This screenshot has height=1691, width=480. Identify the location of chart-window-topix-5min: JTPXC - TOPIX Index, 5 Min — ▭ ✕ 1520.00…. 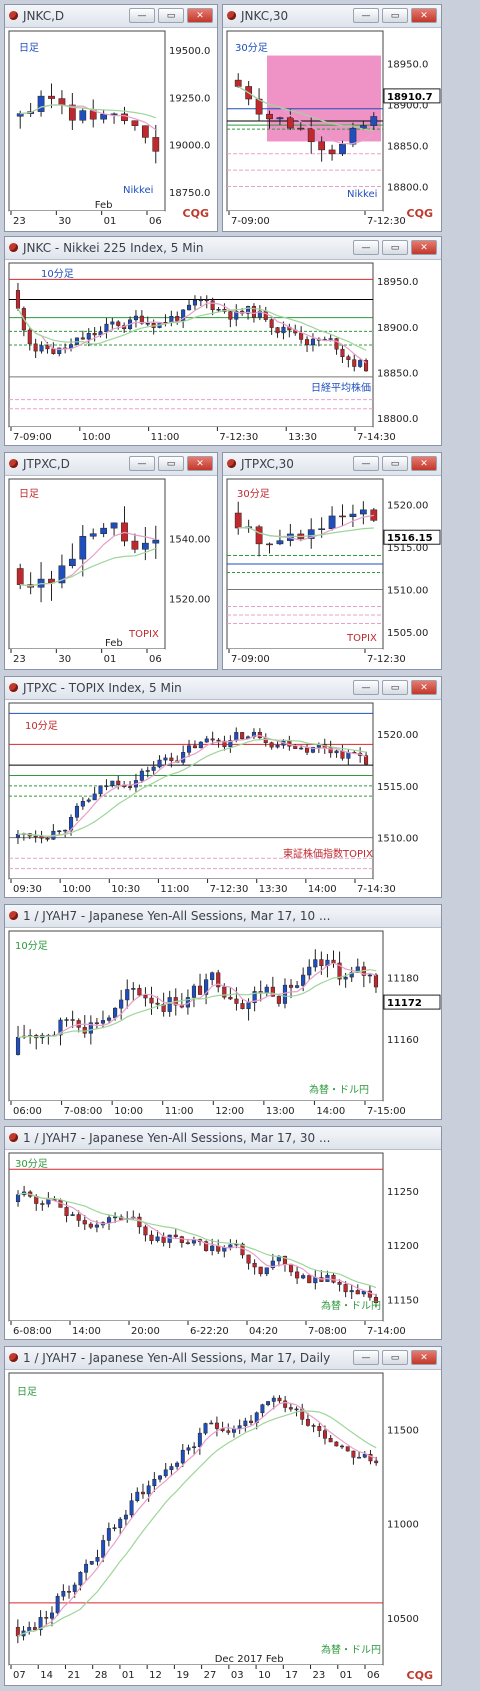
(223, 787).